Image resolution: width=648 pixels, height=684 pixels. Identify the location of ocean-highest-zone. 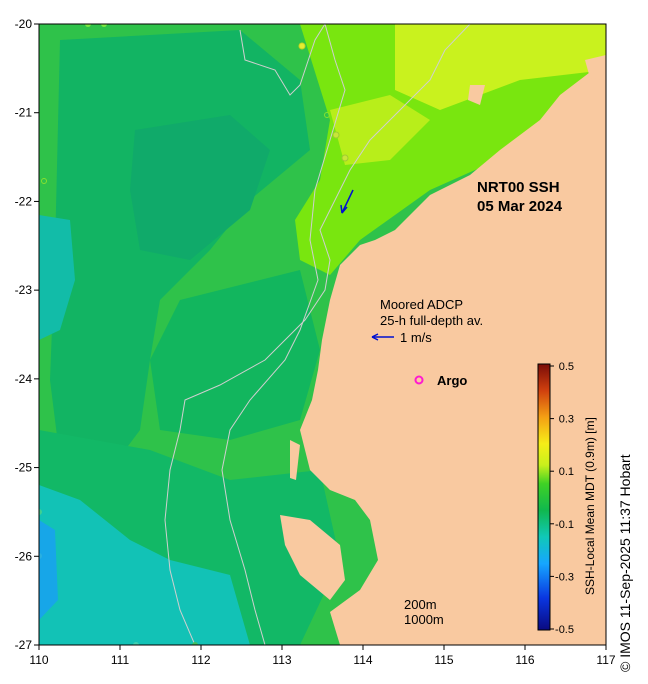
(500, 67).